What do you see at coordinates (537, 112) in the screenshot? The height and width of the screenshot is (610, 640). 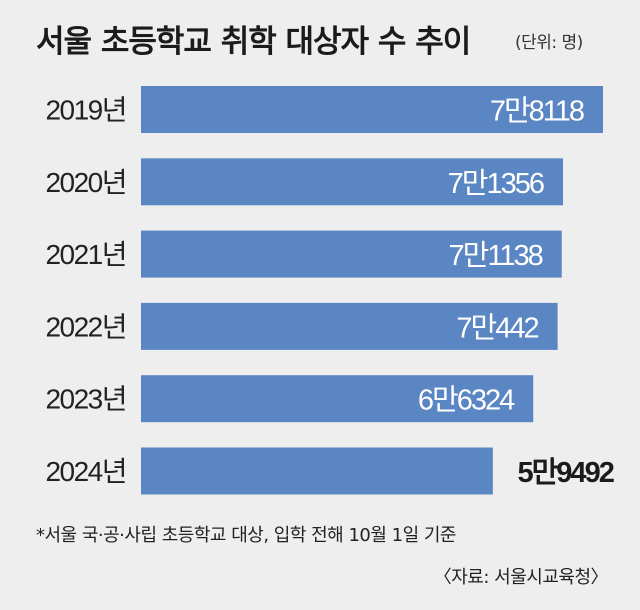 I see `value-label: 7만8118` at bounding box center [537, 112].